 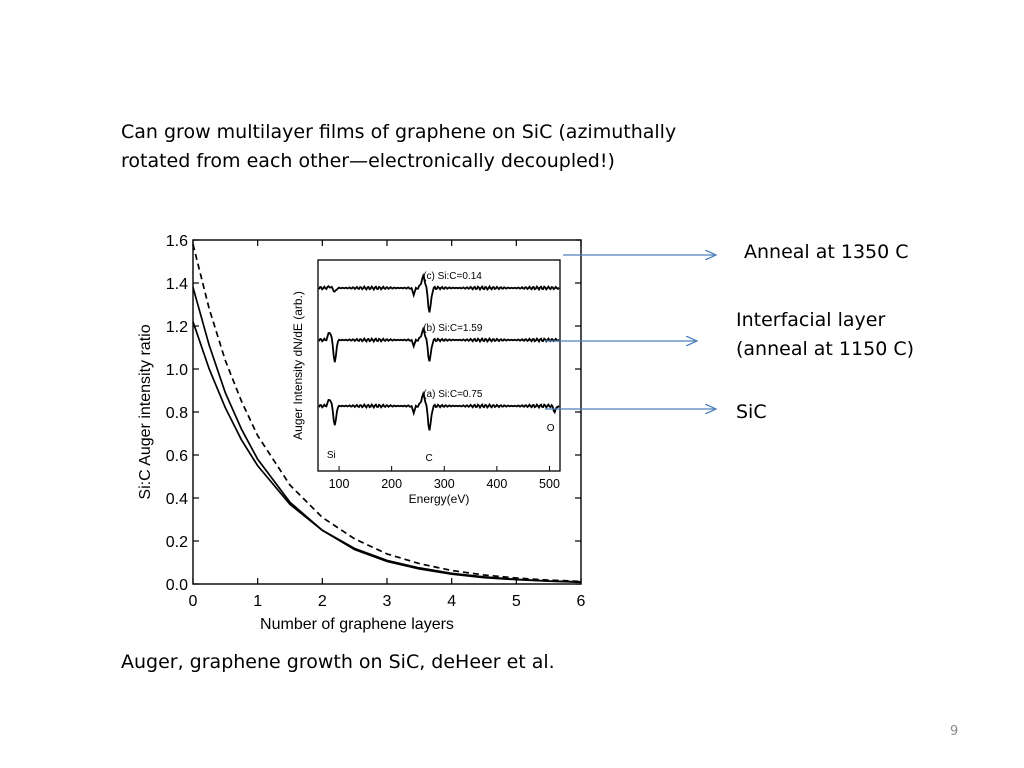 I want to click on main-y-tick-label: 0.6, so click(x=177, y=456).